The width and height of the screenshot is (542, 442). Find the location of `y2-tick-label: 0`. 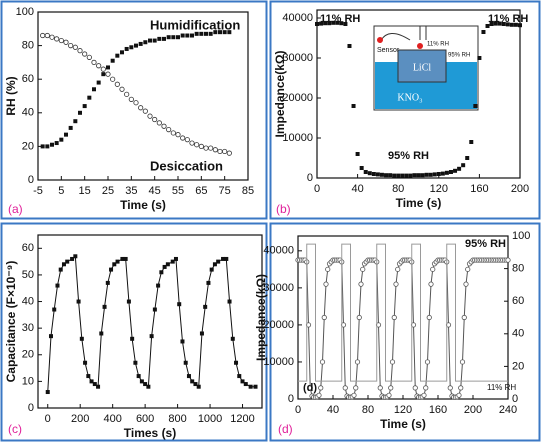

y2-tick-label: 0 is located at coordinates (515, 399).